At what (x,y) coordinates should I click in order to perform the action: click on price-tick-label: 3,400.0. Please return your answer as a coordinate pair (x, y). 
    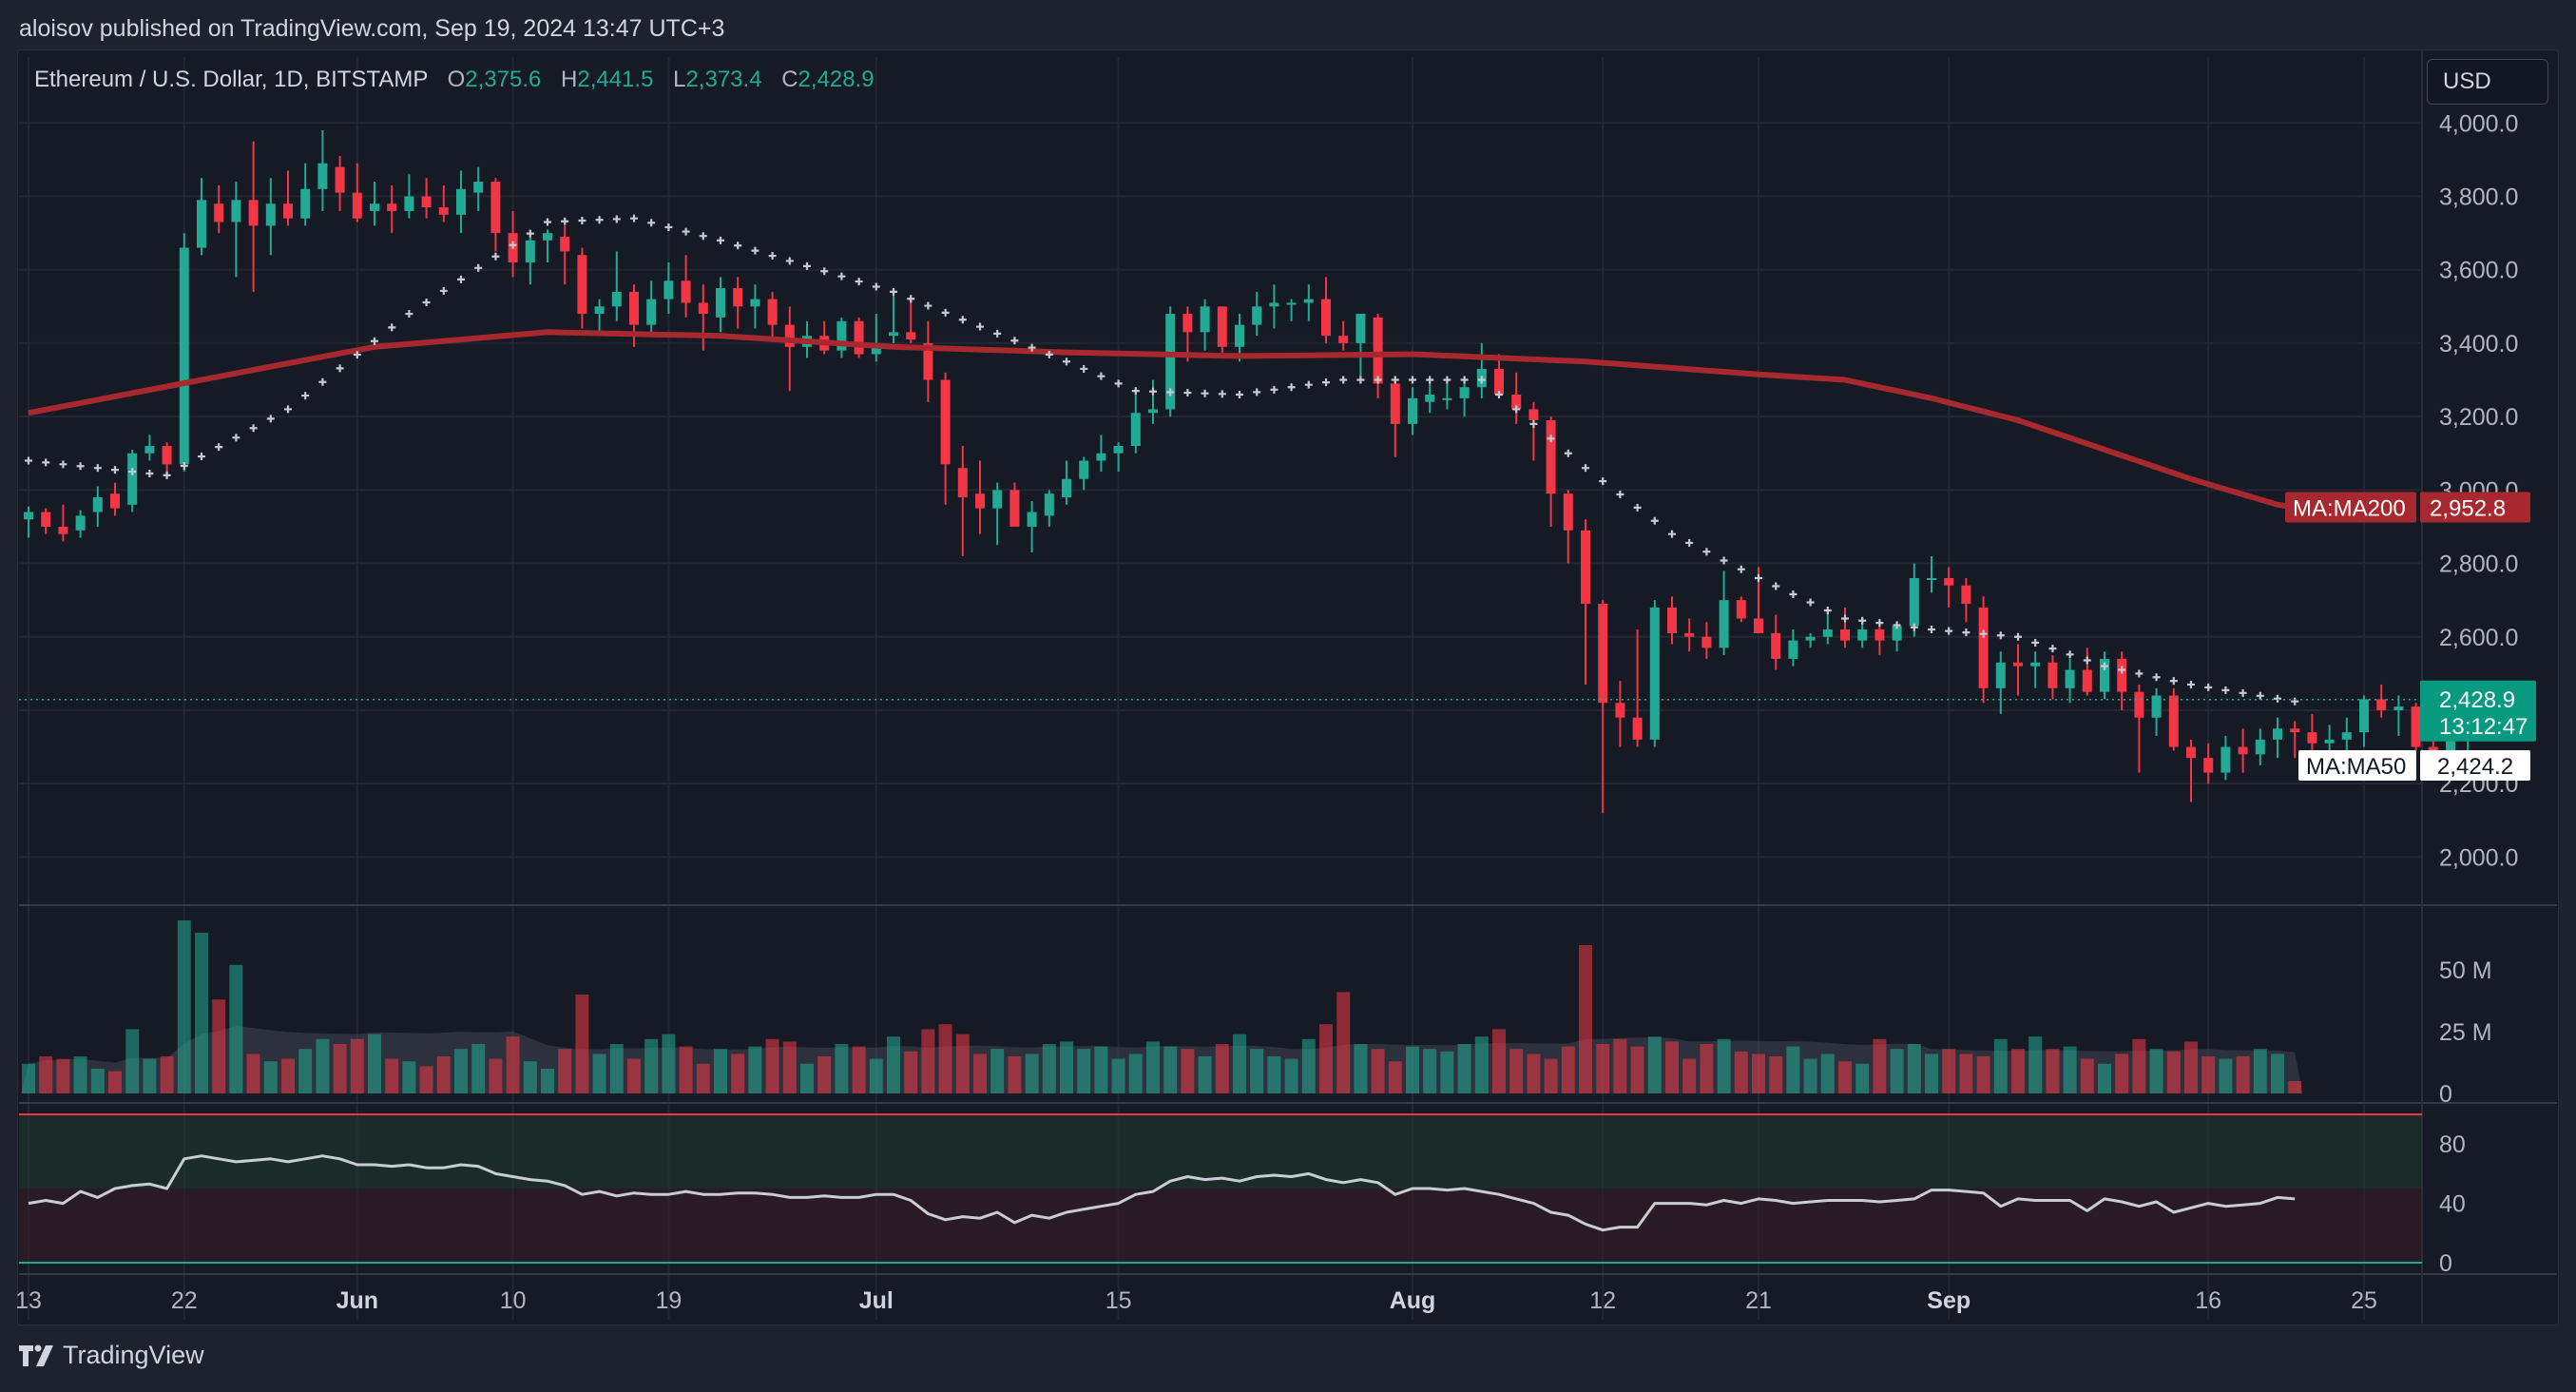
    Looking at the image, I should click on (2478, 344).